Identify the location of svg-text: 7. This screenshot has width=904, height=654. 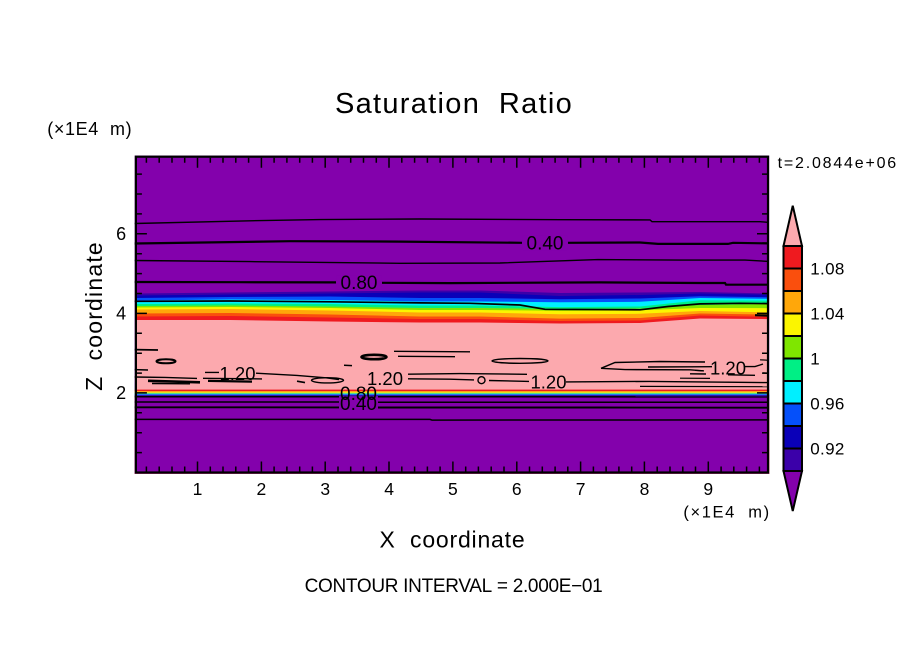
(581, 489).